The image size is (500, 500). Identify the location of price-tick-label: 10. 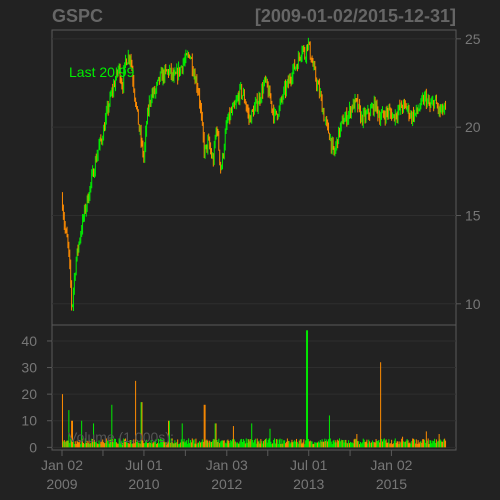
(473, 304).